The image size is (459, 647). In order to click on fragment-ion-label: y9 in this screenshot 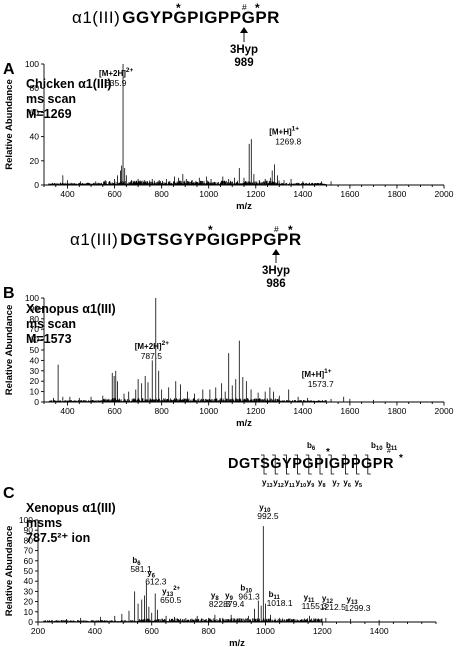, I will do `click(229, 596)`.